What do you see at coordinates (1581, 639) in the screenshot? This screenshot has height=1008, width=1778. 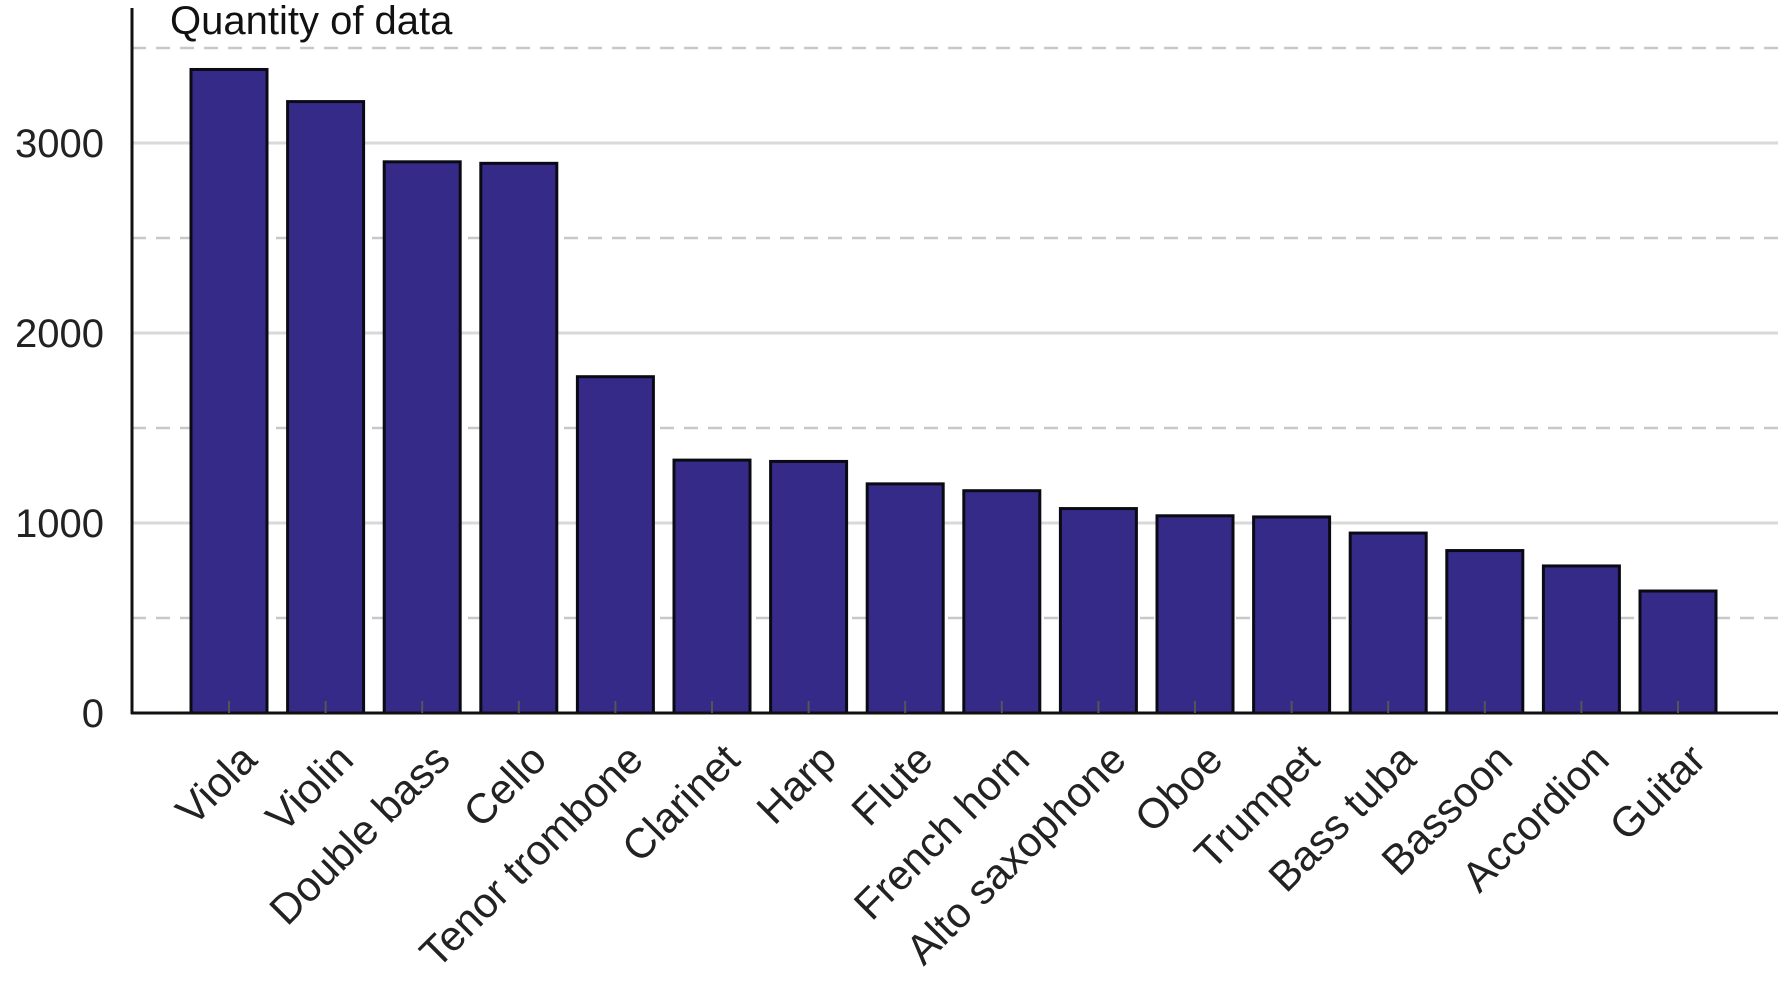 I see `bar-accordion` at bounding box center [1581, 639].